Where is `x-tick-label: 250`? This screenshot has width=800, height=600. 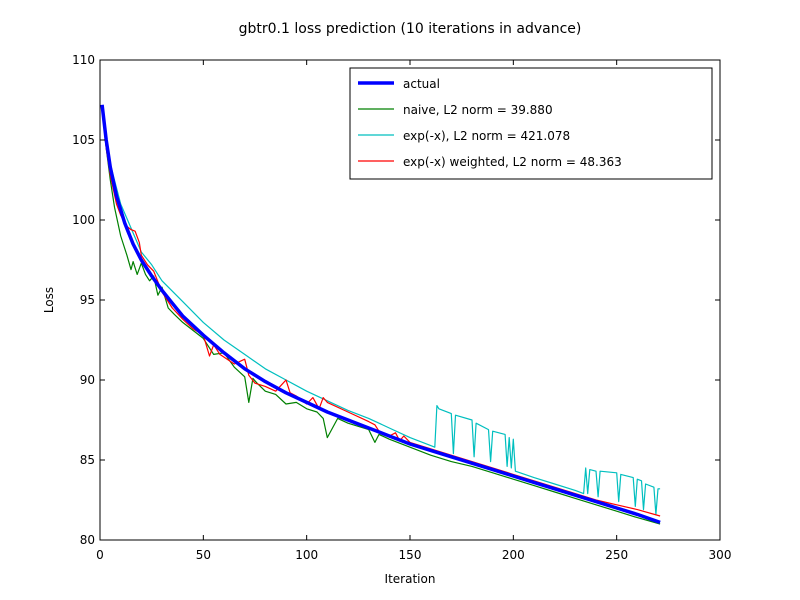 x-tick-label: 250 is located at coordinates (616, 555).